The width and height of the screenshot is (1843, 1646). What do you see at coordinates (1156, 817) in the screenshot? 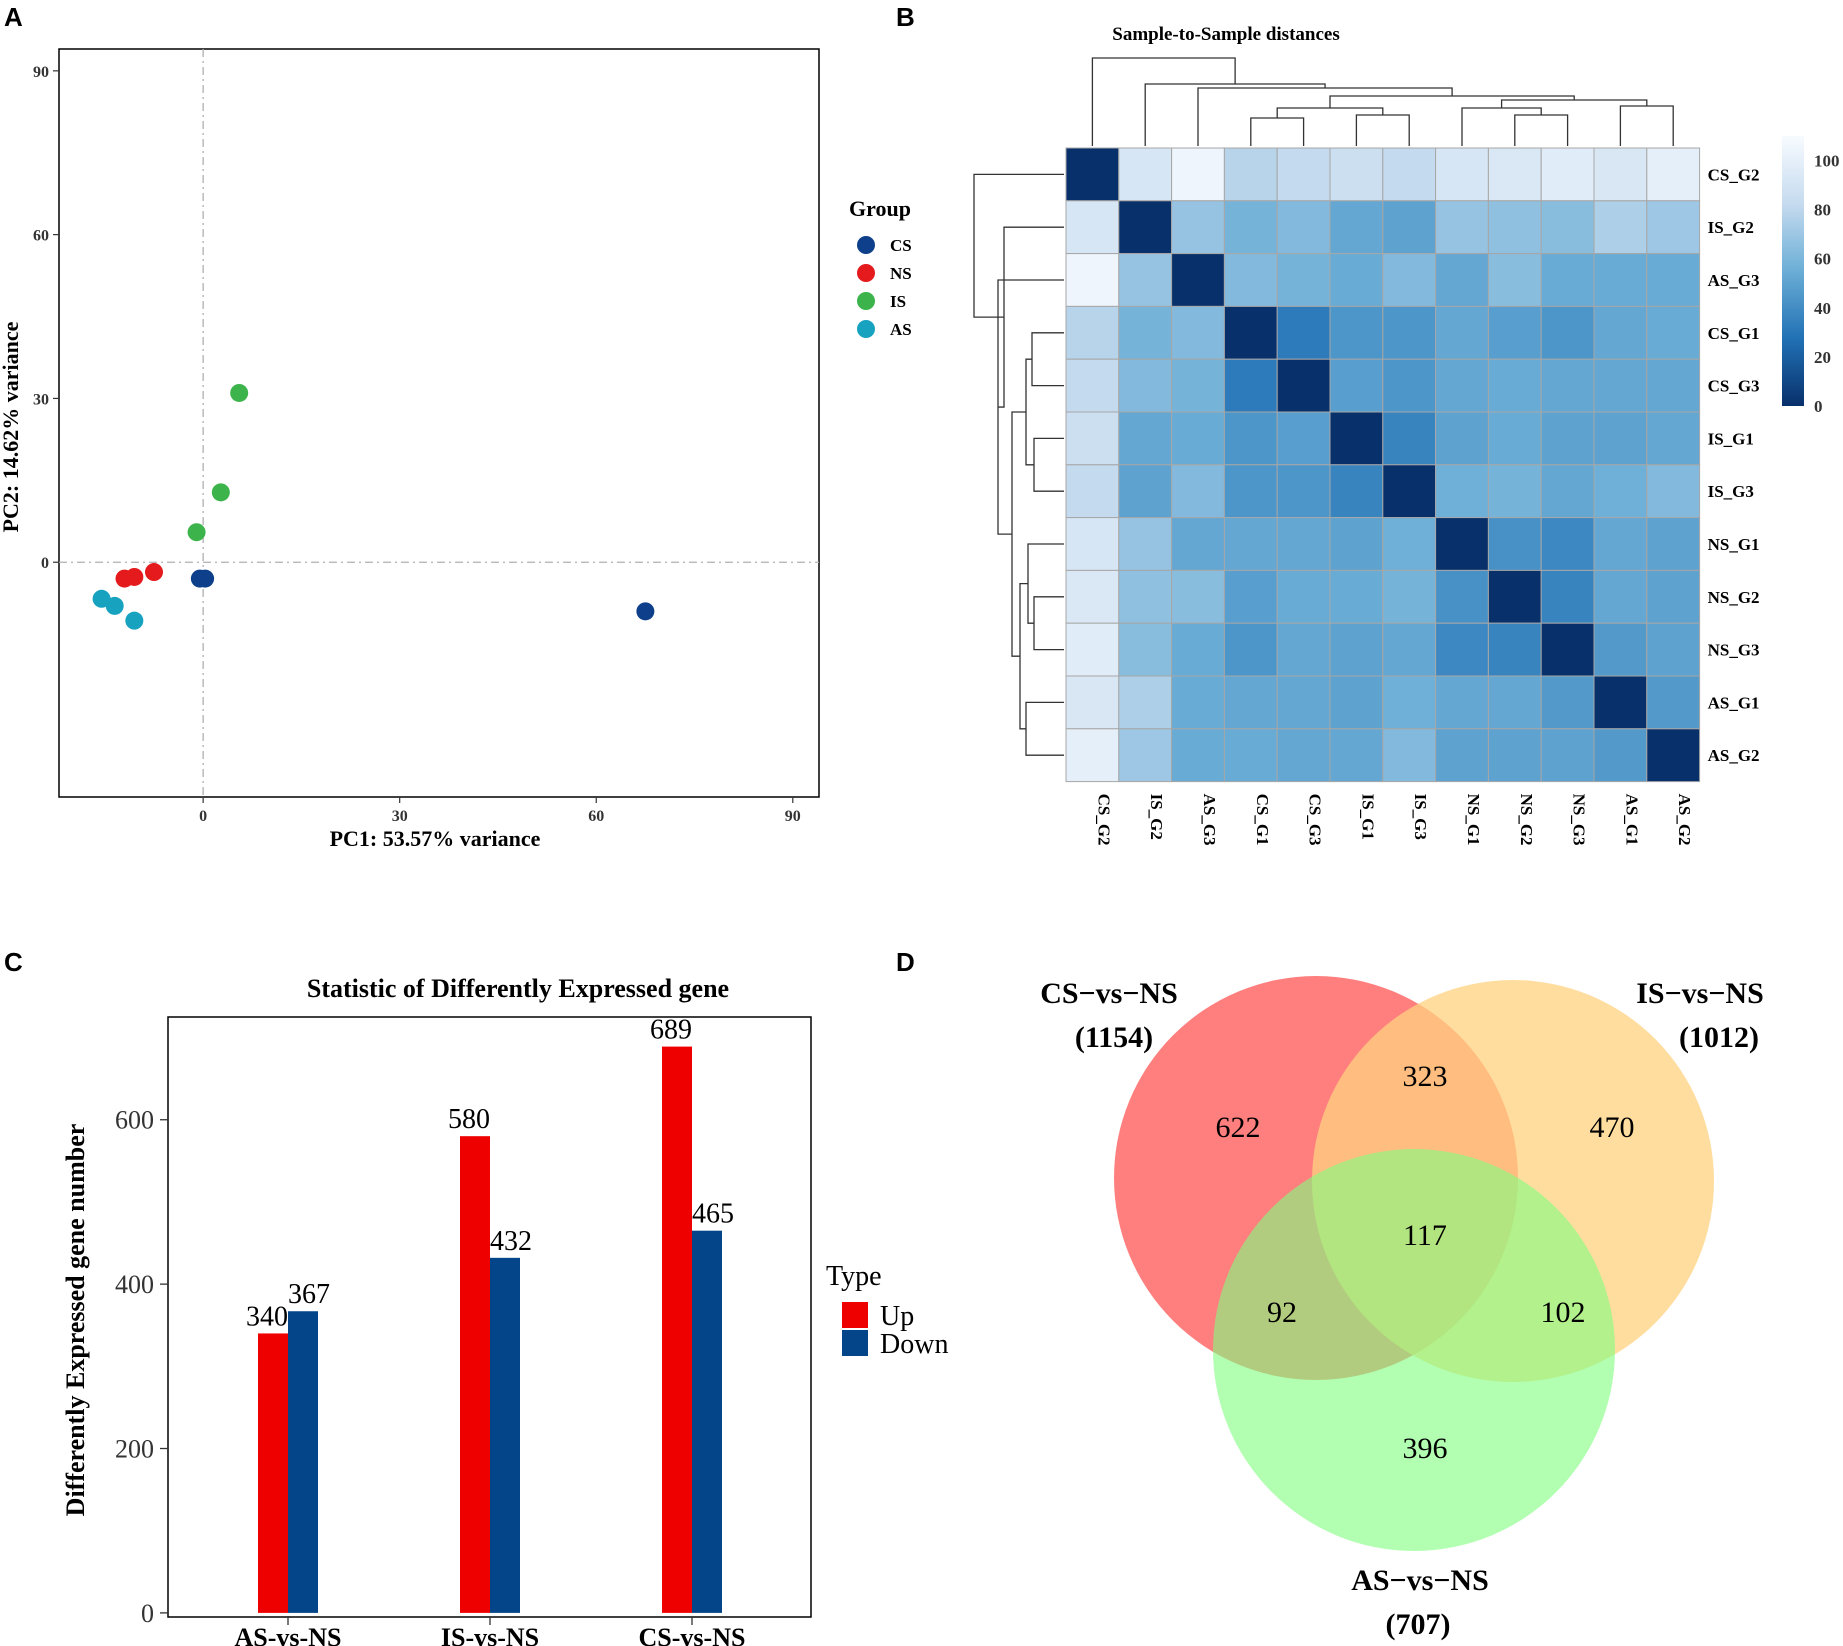
I see `heatmap-column-label: IS_G2` at bounding box center [1156, 817].